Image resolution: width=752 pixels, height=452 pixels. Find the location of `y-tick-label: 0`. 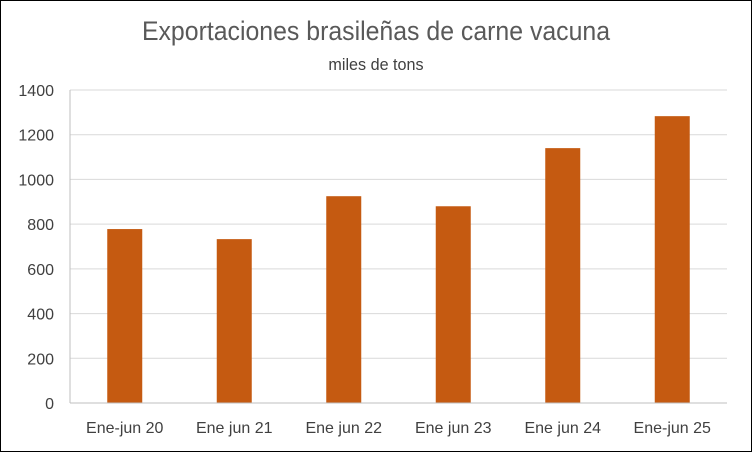

y-tick-label: 0 is located at coordinates (49, 404).